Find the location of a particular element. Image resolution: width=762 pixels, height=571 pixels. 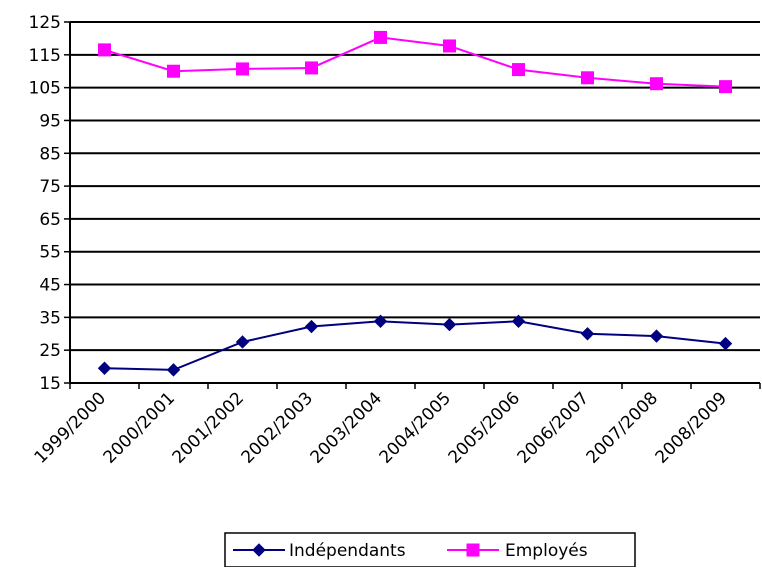

x-tick-label: 2004/2005 is located at coordinates (415, 427).